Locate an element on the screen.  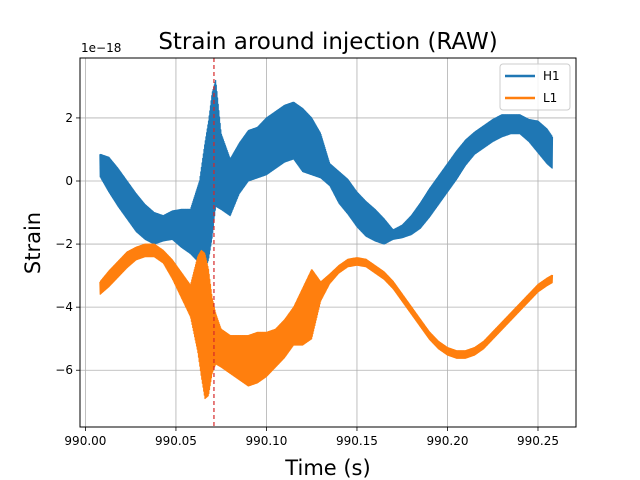
legend-label-h1: H1 is located at coordinates (551, 76).